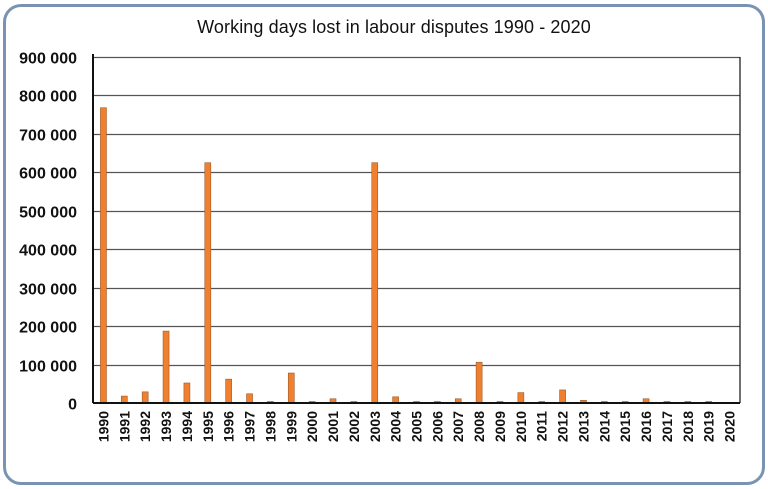 The image size is (768, 489). Describe the element at coordinates (458, 426) in the screenshot. I see `x-tick-label: 2007` at that location.